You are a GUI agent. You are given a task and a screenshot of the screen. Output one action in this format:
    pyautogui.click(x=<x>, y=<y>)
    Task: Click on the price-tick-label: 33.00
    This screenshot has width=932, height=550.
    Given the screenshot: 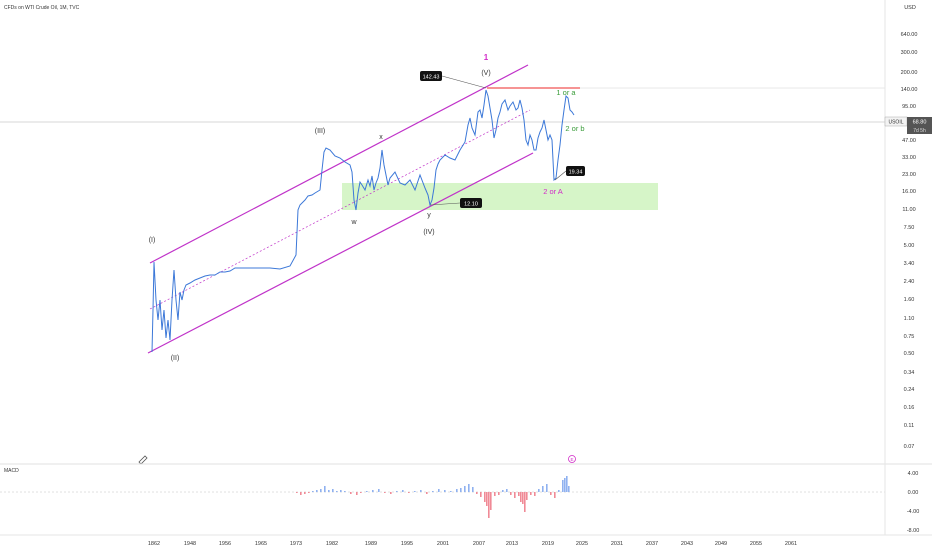 What is the action you would take?
    pyautogui.click(x=909, y=158)
    